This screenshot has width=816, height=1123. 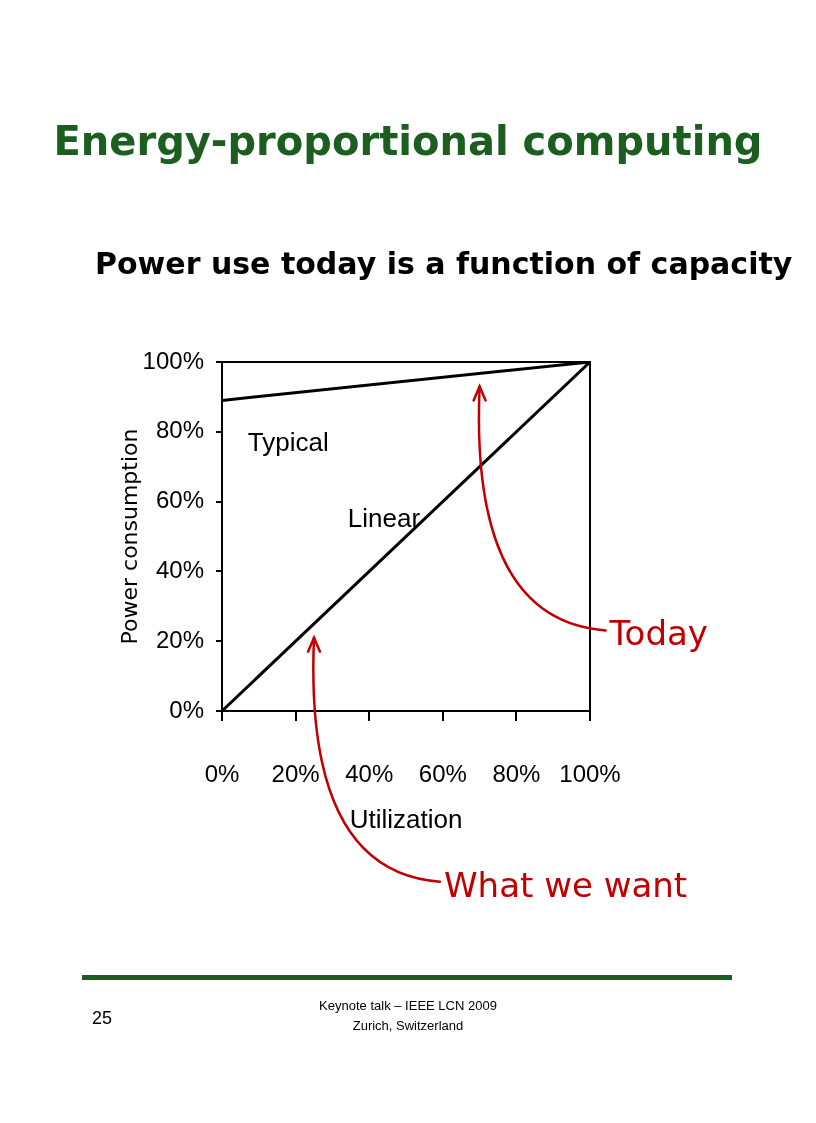 I want to click on x-tick-label: 20%, so click(x=295, y=774).